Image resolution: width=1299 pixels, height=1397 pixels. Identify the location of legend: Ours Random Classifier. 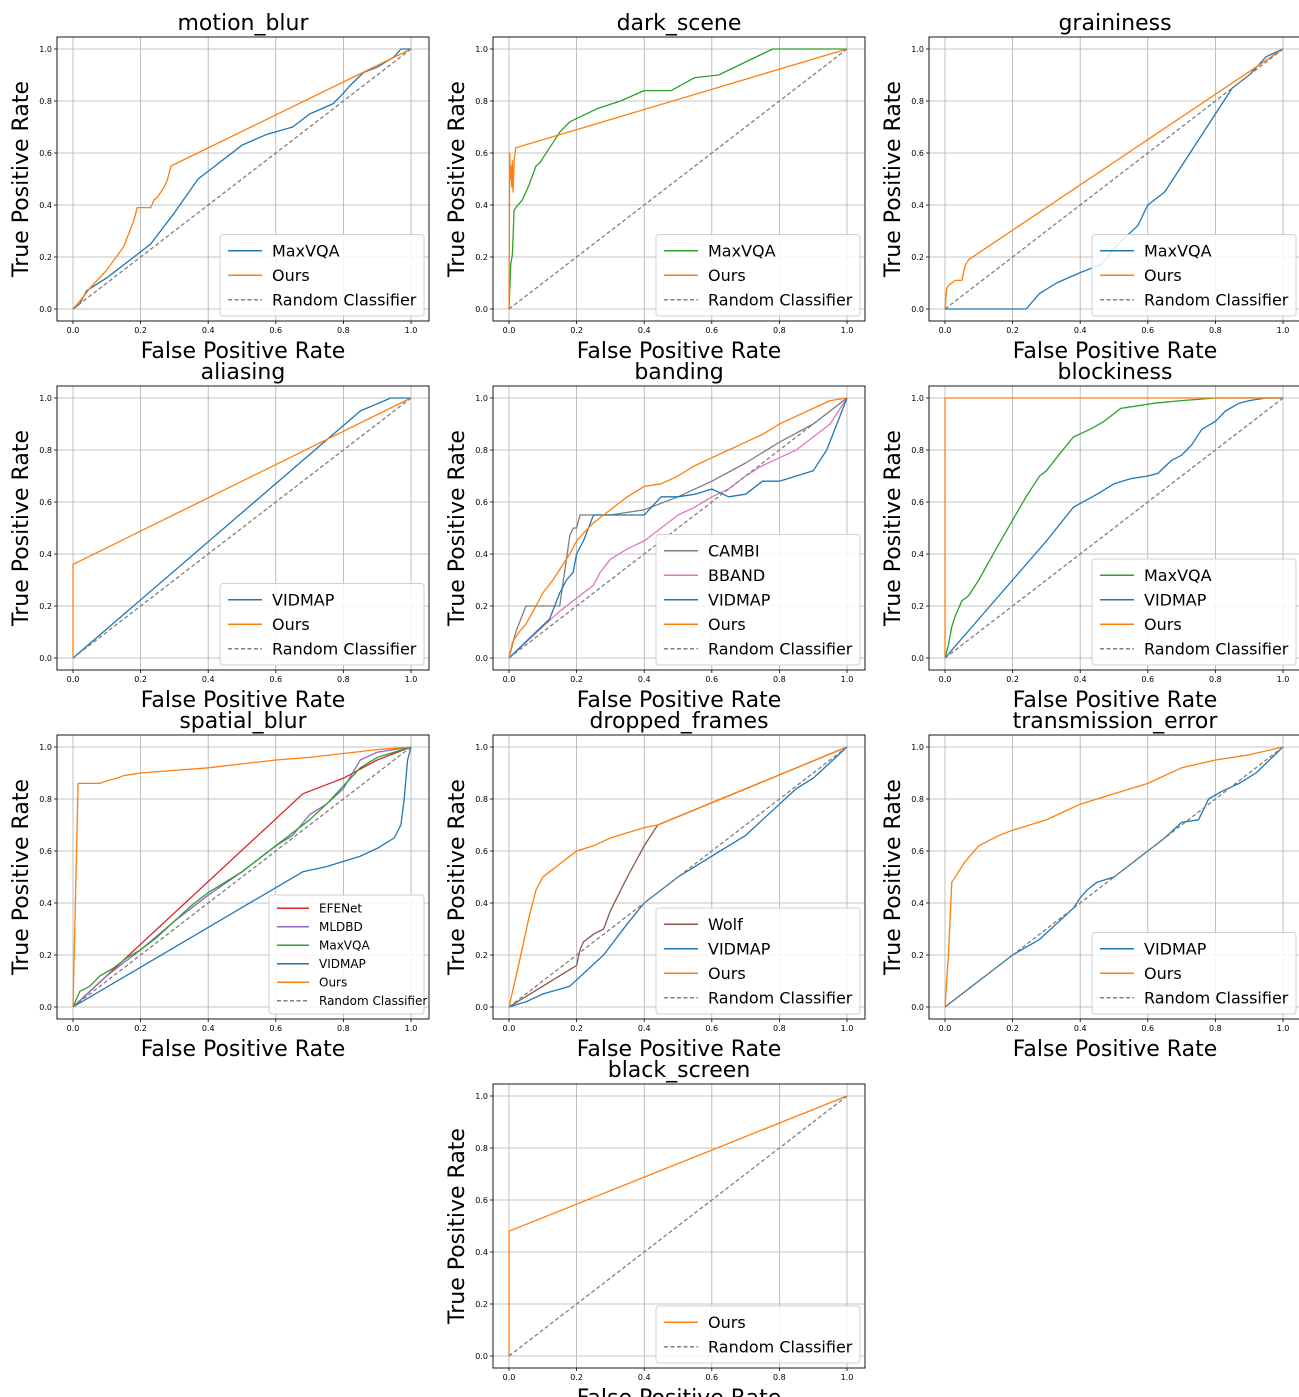
(758, 1334).